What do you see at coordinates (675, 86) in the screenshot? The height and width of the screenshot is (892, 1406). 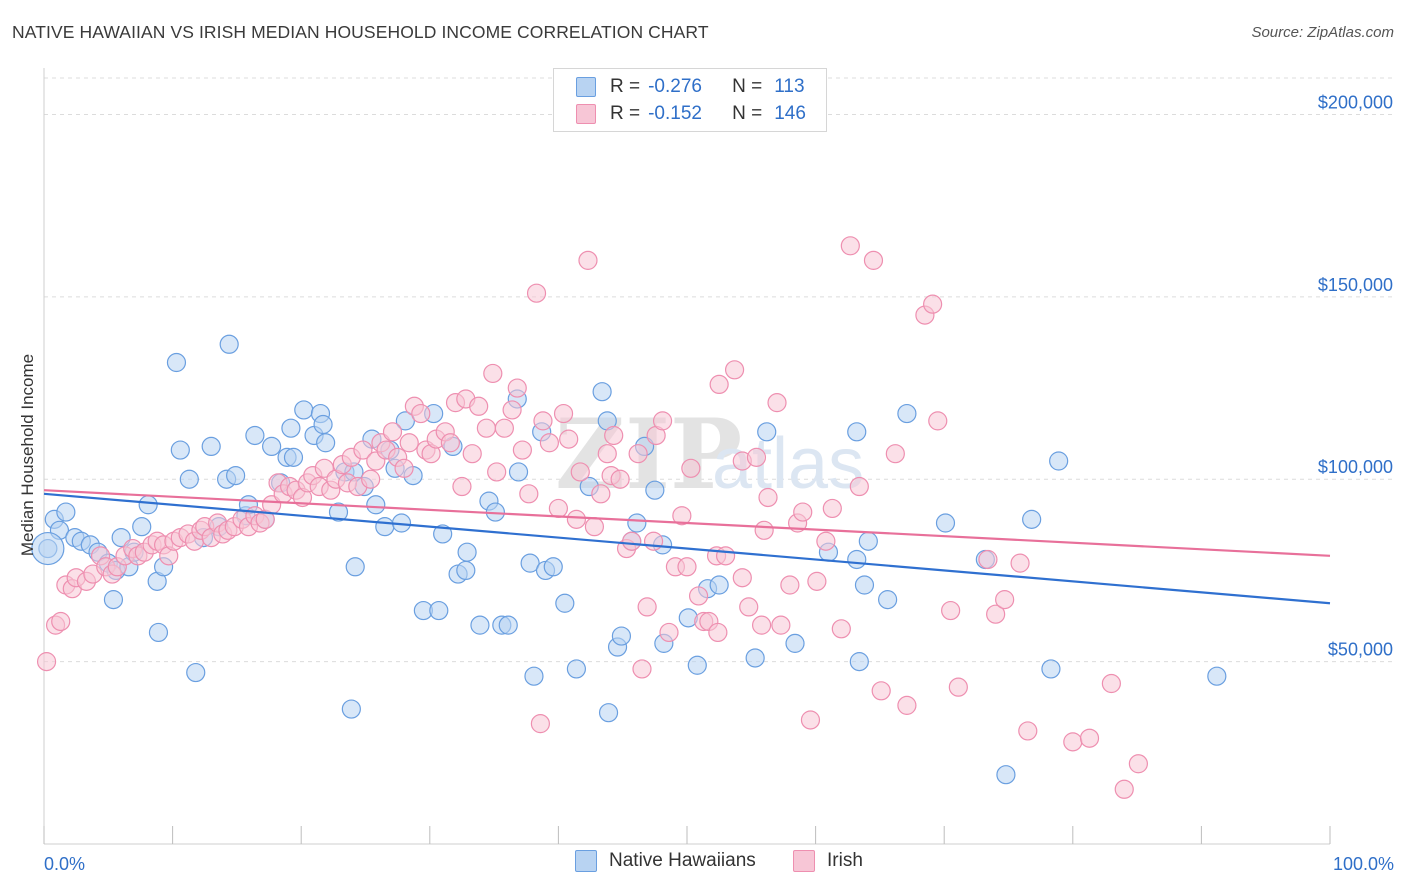 I see `r-value: -0.276` at bounding box center [675, 86].